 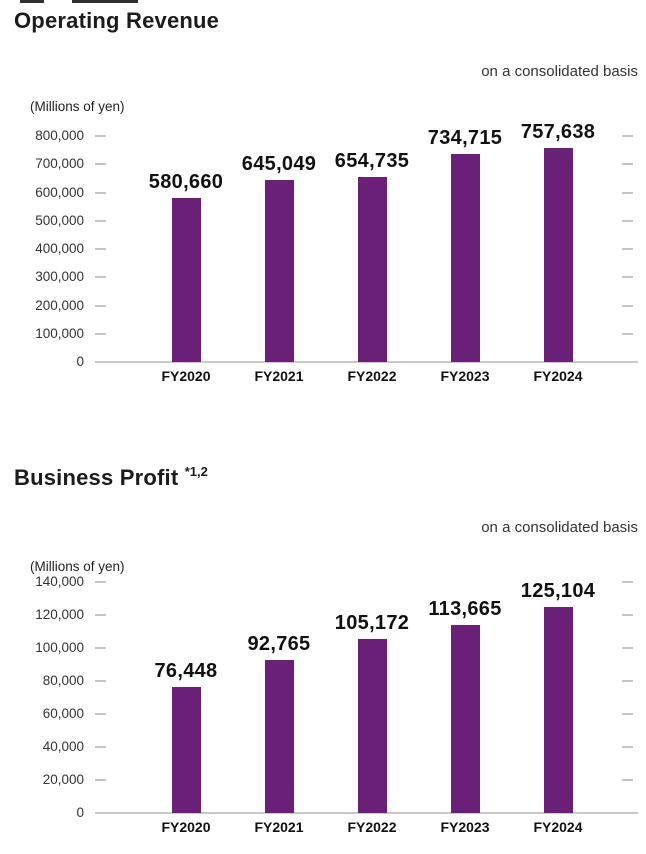 I want to click on y-axis-label: 400,000, so click(x=59, y=248).